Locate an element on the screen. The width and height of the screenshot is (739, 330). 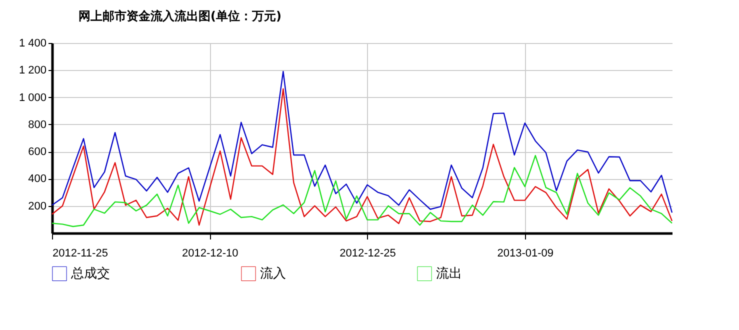
y-tick-label: 1 200 is located at coordinates (32, 70).